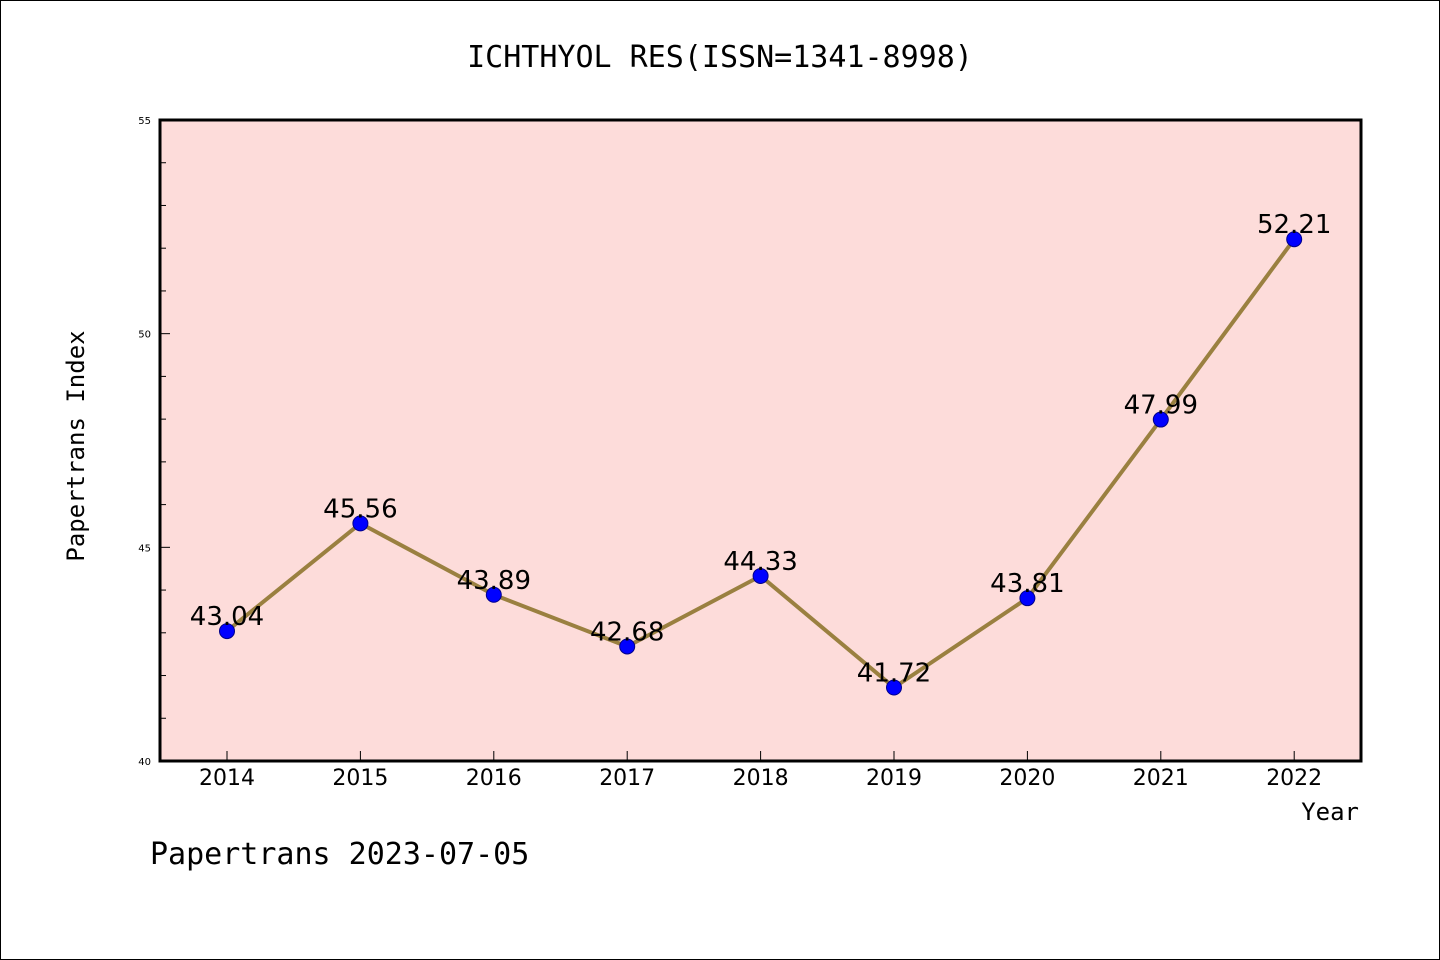  Describe the element at coordinates (1027, 778) in the screenshot. I see `x-tick-label: 2020` at that location.